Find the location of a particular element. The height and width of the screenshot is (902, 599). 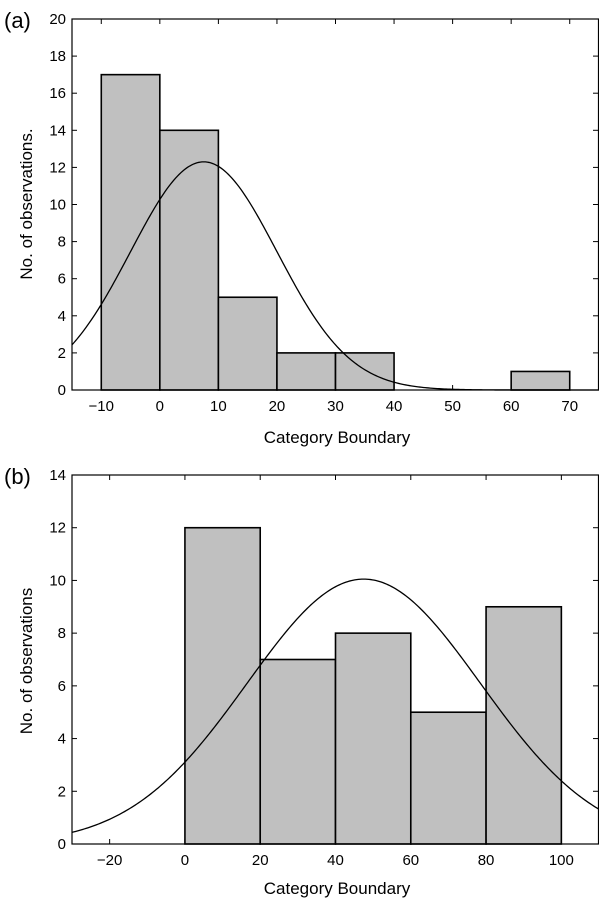

panel-a-label: (a) is located at coordinates (17, 20).